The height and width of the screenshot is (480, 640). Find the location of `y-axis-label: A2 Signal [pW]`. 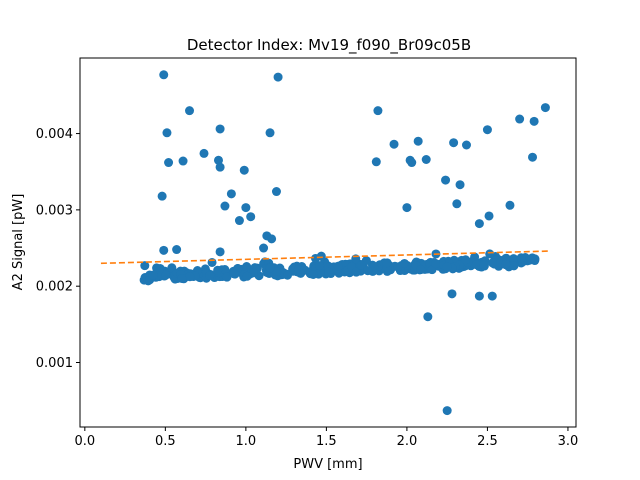

y-axis-label: A2 Signal [pW] is located at coordinates (18, 242).